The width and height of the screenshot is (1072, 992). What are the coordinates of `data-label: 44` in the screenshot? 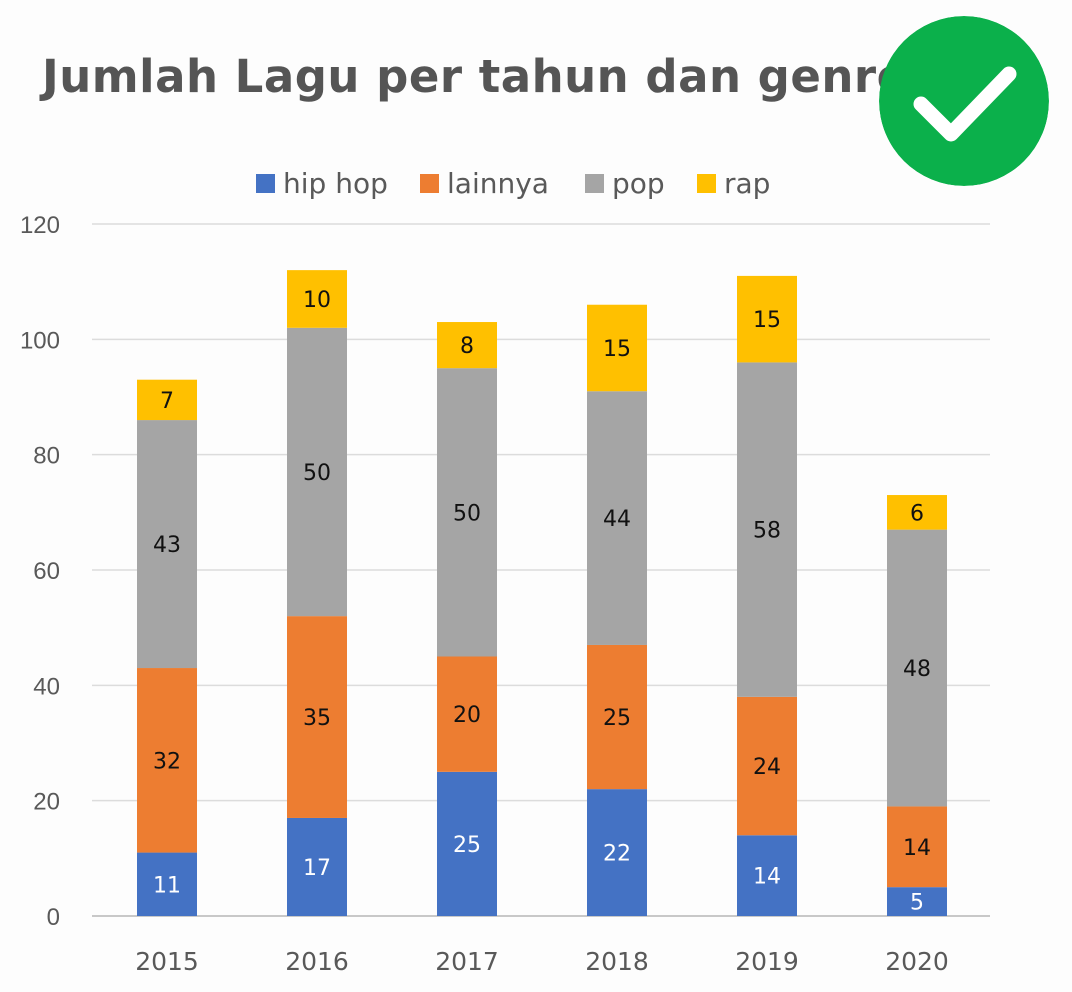 It's located at (617, 519).